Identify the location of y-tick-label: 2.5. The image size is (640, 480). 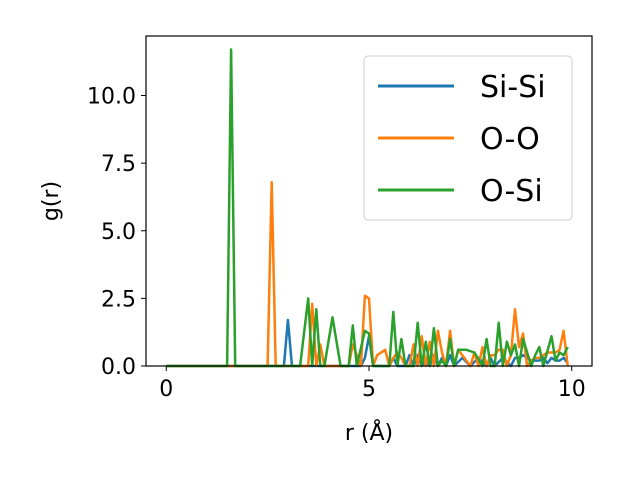
(118, 299).